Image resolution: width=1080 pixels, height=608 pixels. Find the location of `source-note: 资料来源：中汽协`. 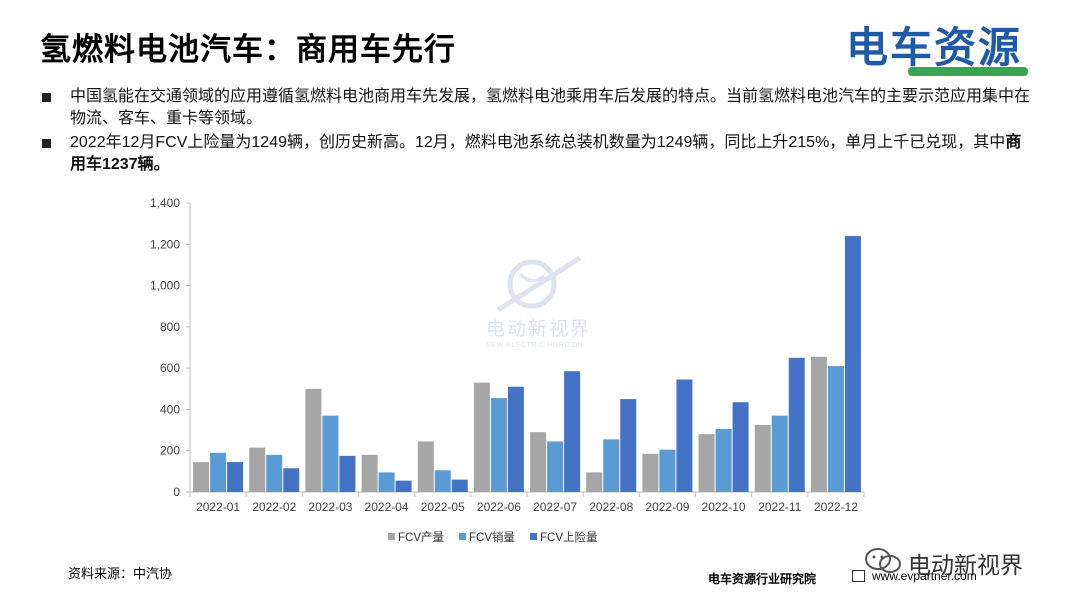

source-note: 资料来源：中汽协 is located at coordinates (120, 573).